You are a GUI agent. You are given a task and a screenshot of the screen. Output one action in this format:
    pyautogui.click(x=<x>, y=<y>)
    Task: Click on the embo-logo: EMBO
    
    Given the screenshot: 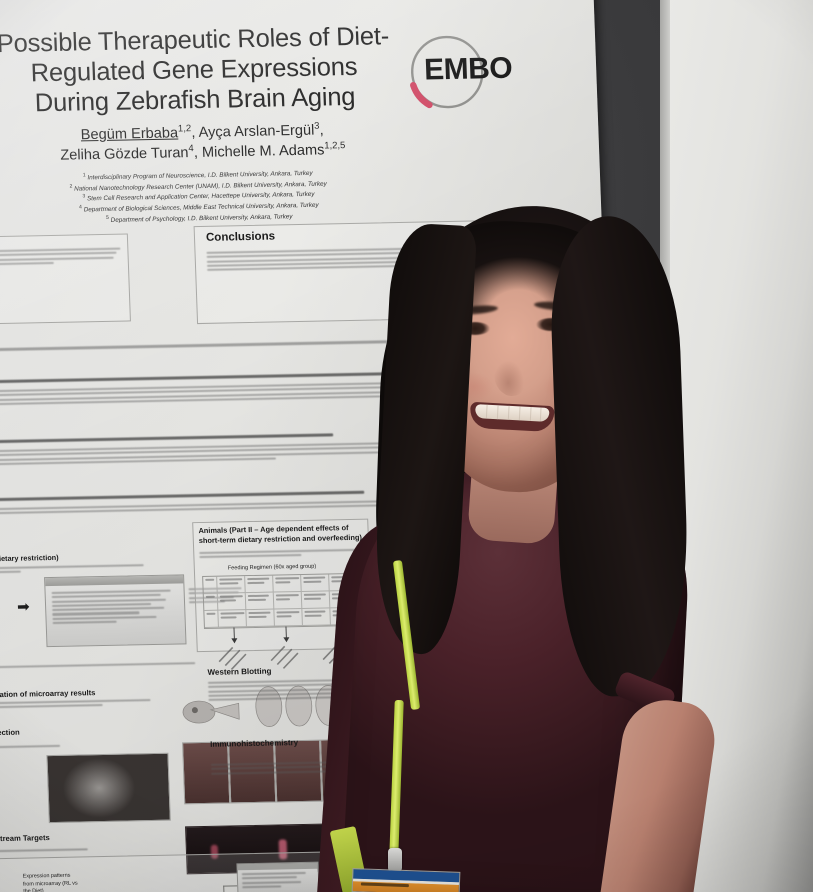 What is the action you would take?
    pyautogui.click(x=457, y=72)
    